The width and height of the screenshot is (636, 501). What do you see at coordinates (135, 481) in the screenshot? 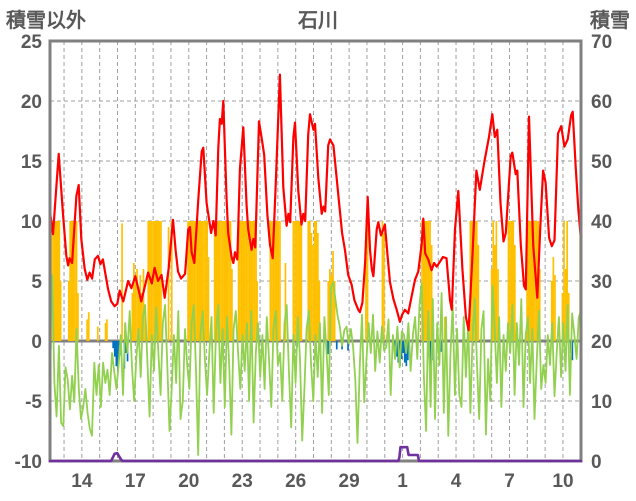
I see `x-axis-tick-label: 17` at bounding box center [135, 481].